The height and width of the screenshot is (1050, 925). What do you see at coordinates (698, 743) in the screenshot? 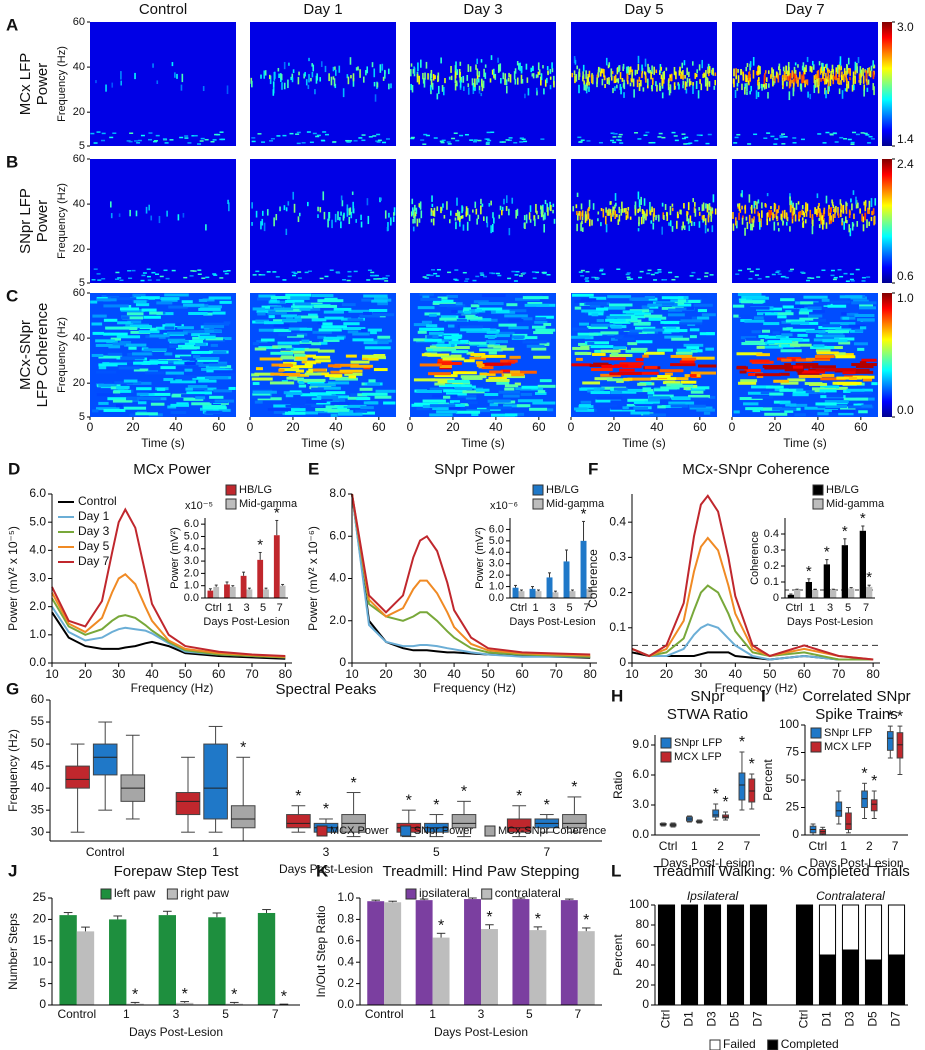
I see `legend-label: SNpr LFP` at bounding box center [698, 743].